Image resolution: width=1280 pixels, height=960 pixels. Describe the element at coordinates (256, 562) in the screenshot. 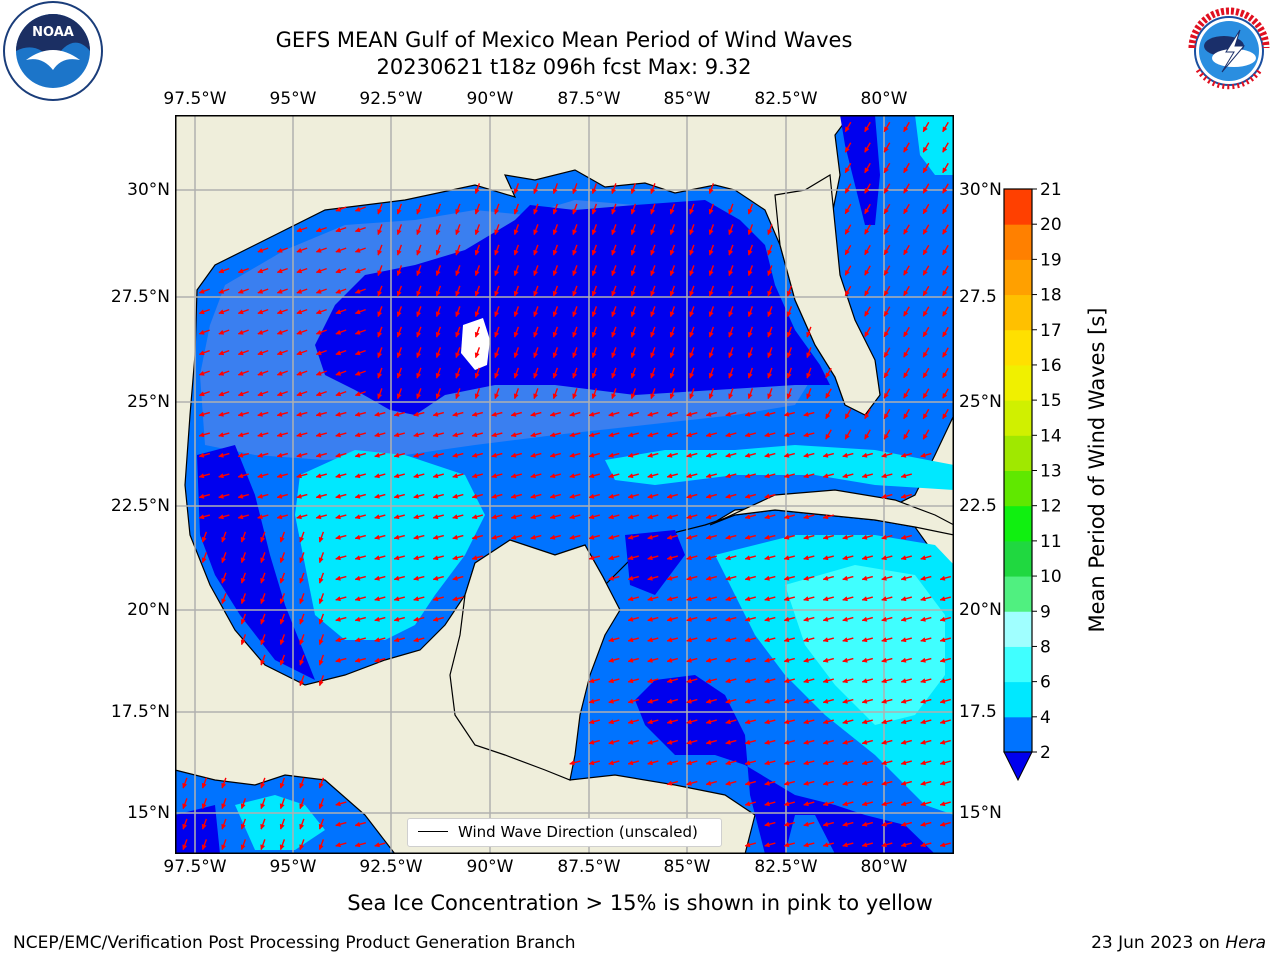

I see `deep-blue-west` at that location.